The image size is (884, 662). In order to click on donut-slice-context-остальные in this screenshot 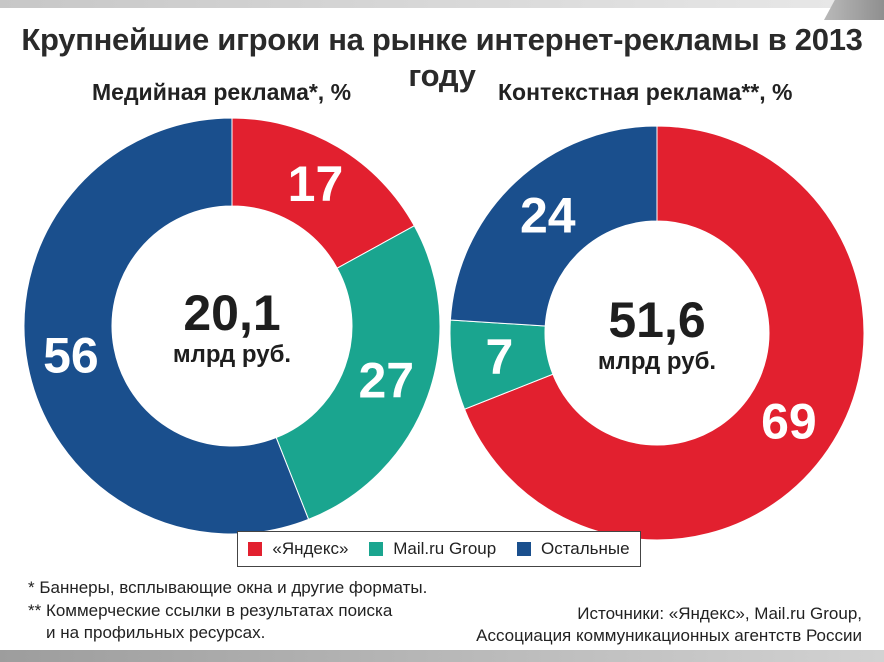, I will do `click(553, 226)`.